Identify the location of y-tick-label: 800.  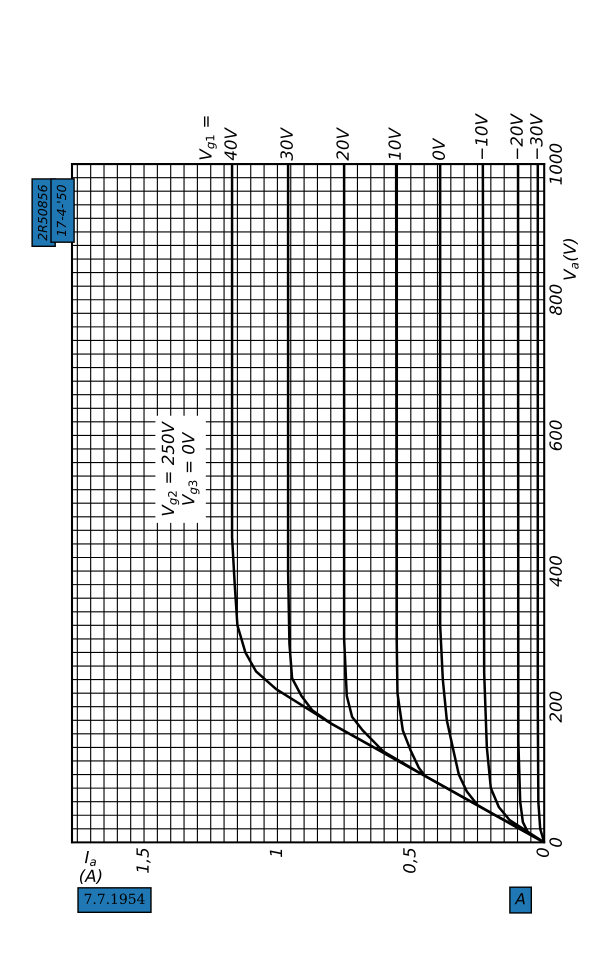
(555, 300).